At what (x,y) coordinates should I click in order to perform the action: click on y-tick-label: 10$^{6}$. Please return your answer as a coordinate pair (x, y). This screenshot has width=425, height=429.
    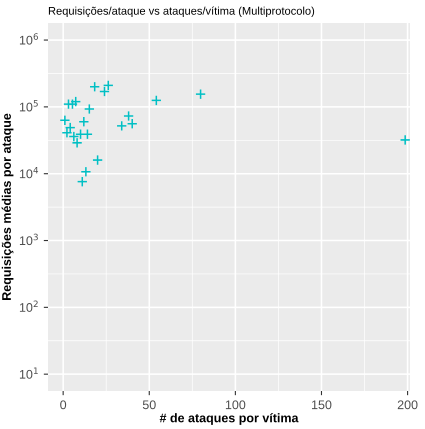
    Looking at the image, I should click on (29, 39).